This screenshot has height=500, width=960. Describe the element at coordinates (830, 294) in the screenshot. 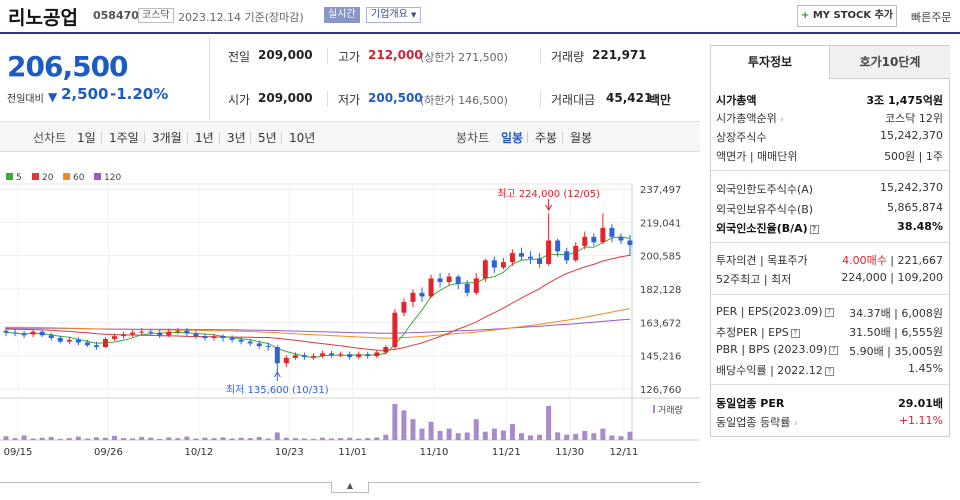

I see `divider` at that location.